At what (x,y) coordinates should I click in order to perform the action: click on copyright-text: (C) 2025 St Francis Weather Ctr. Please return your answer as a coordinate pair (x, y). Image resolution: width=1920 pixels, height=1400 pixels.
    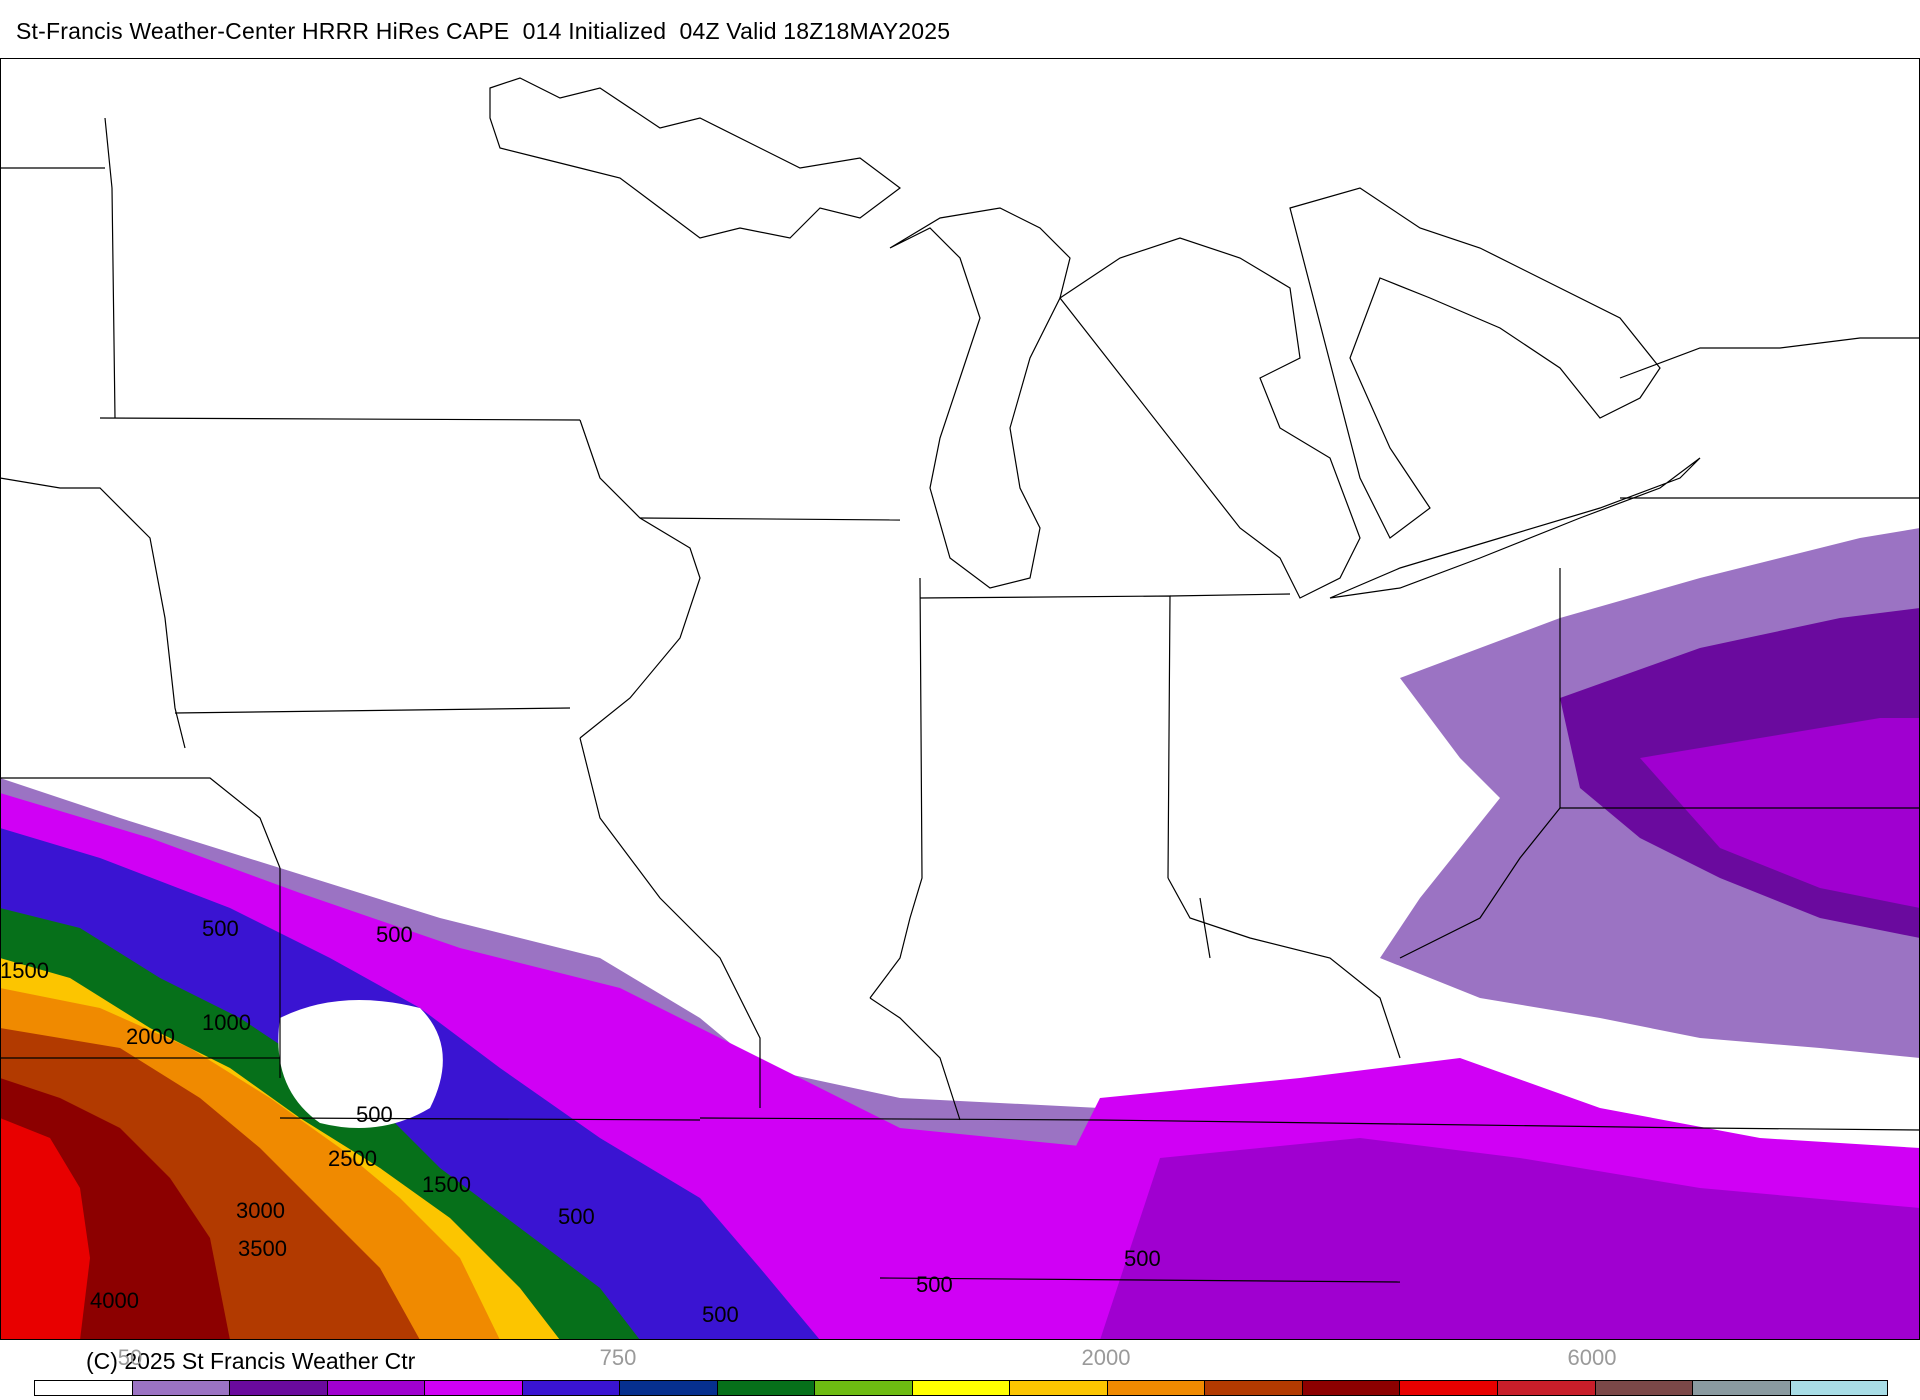
    Looking at the image, I should click on (251, 1361).